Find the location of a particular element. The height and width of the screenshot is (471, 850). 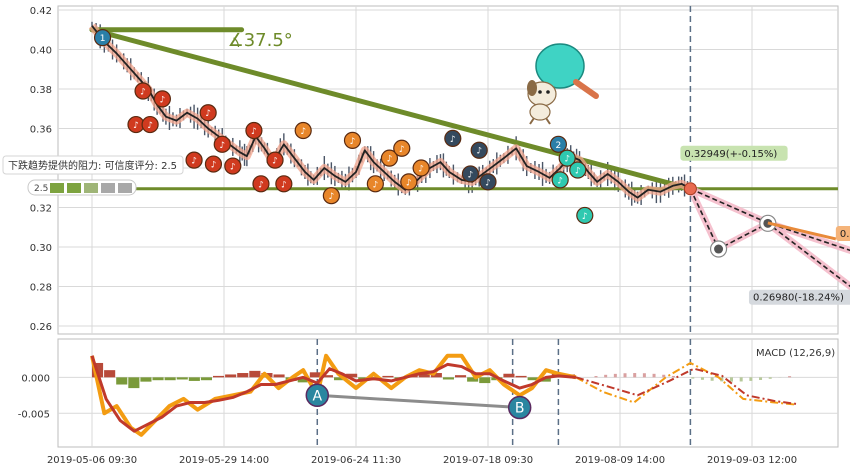

dog-ear-icon is located at coordinates (532, 88).